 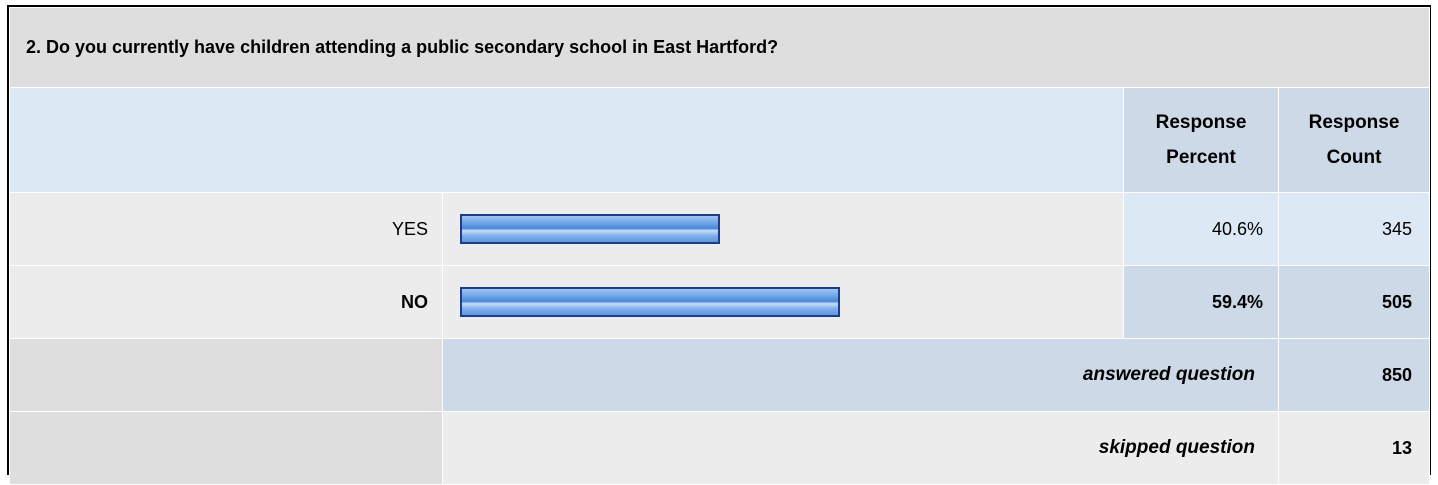 I want to click on answer-label: YES, so click(x=226, y=229).